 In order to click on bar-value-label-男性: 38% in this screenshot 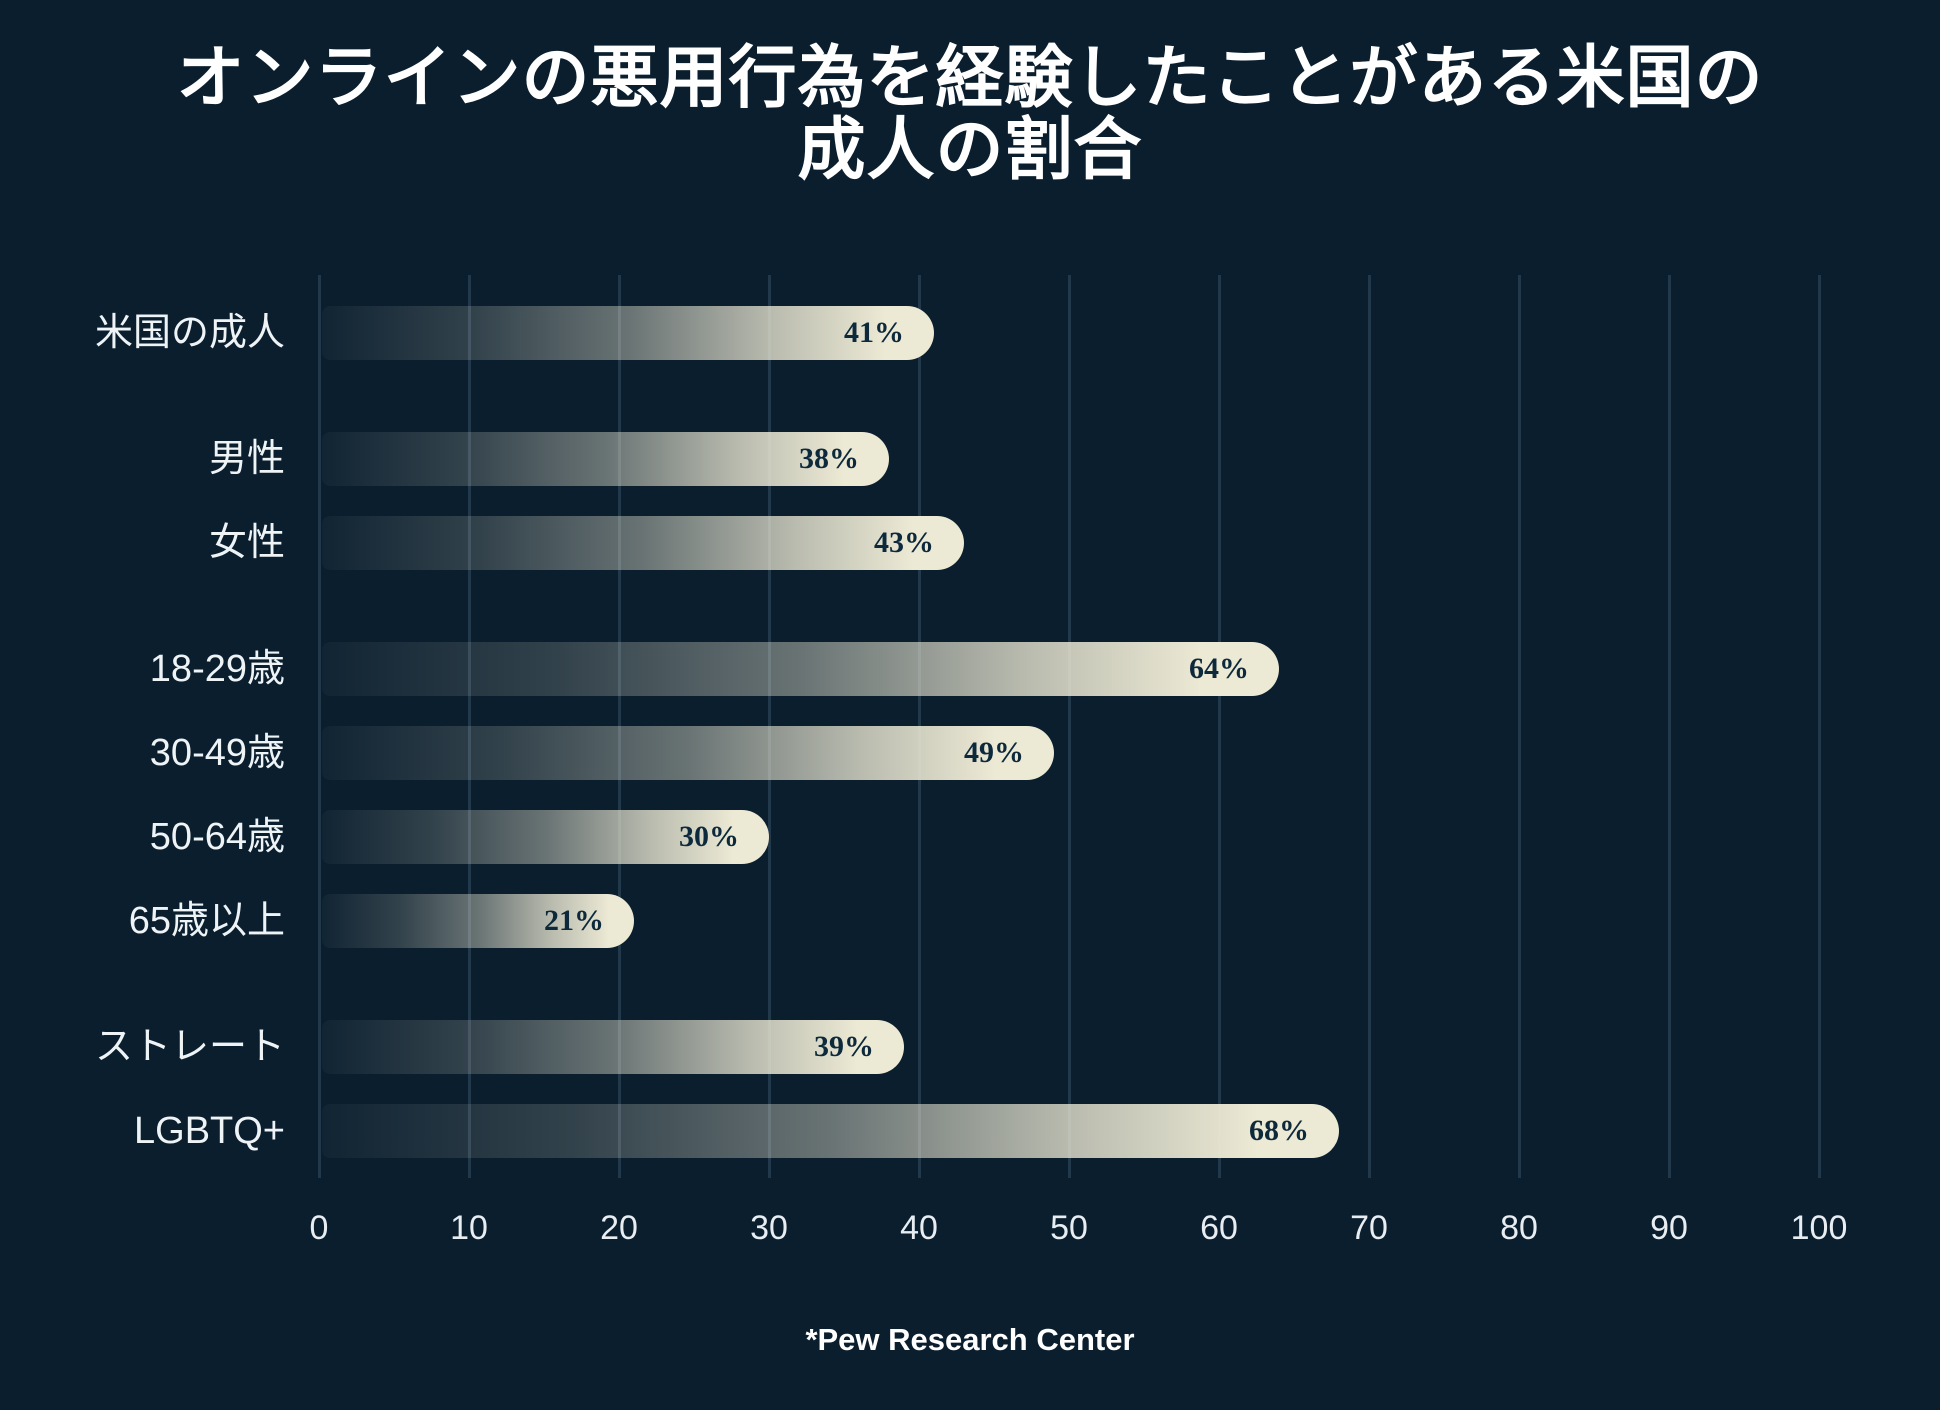, I will do `click(829, 458)`.